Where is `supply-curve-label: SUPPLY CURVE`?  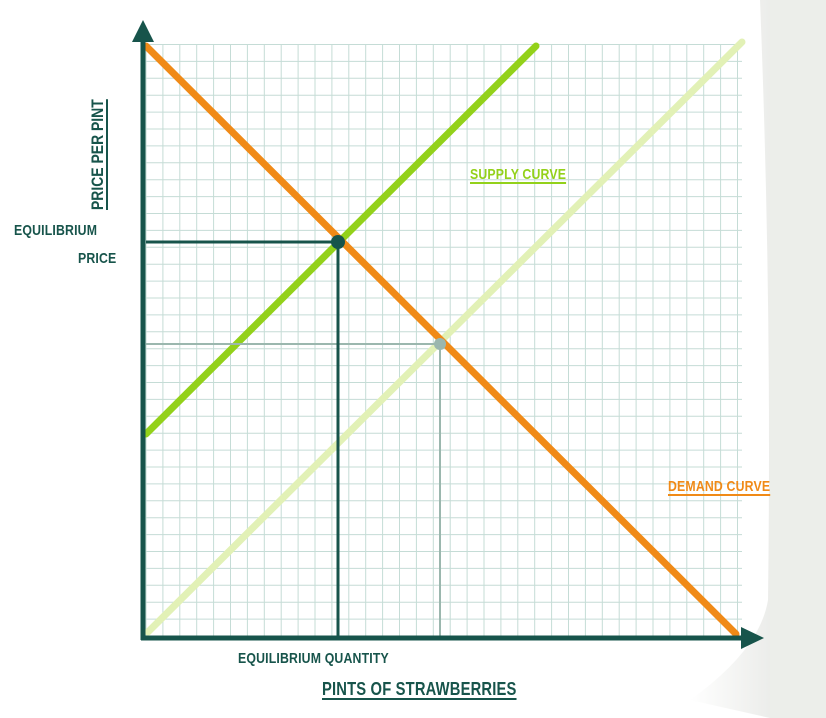
supply-curve-label: SUPPLY CURVE is located at coordinates (518, 174).